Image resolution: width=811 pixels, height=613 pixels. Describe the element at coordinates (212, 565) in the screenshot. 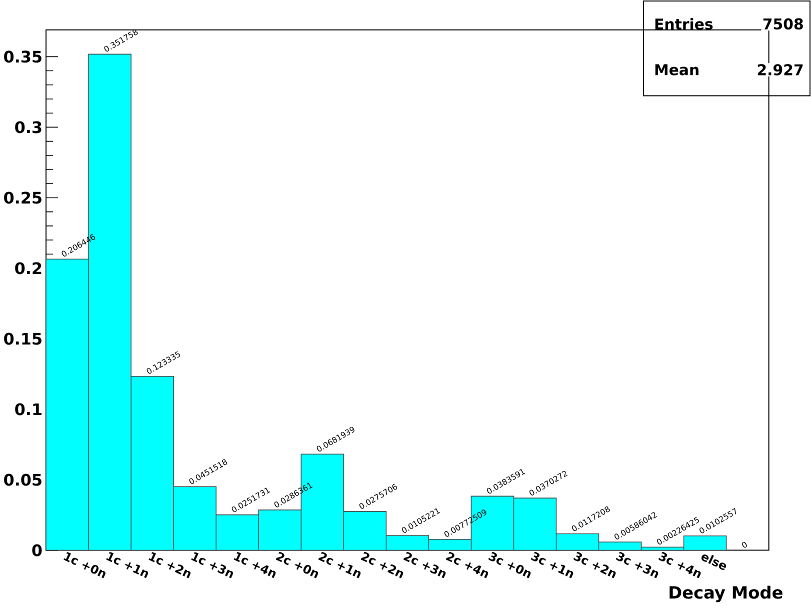

I see `x-tick-label: 1c +3n` at that location.